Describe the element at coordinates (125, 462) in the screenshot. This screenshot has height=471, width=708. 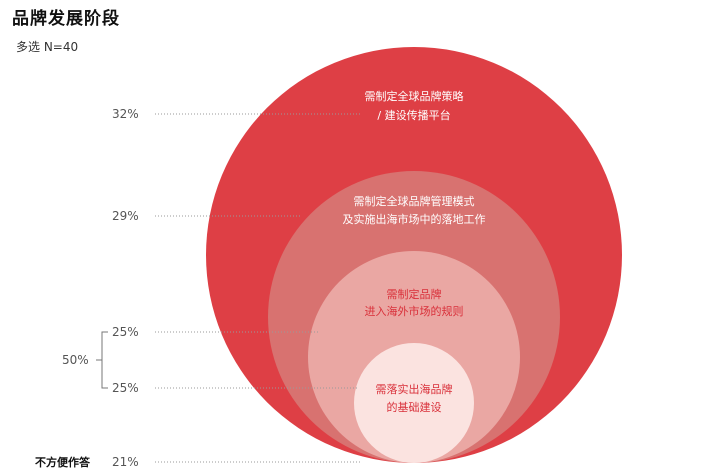
I see `no-answer-value: 21%` at that location.